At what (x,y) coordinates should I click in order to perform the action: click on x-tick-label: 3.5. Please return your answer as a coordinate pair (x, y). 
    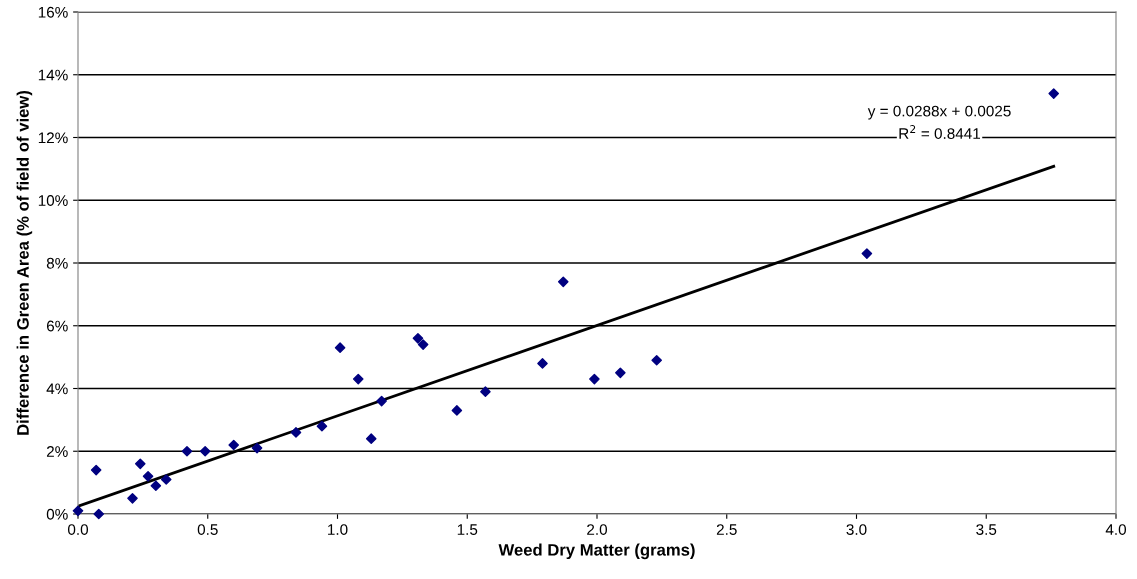
    Looking at the image, I should click on (986, 529).